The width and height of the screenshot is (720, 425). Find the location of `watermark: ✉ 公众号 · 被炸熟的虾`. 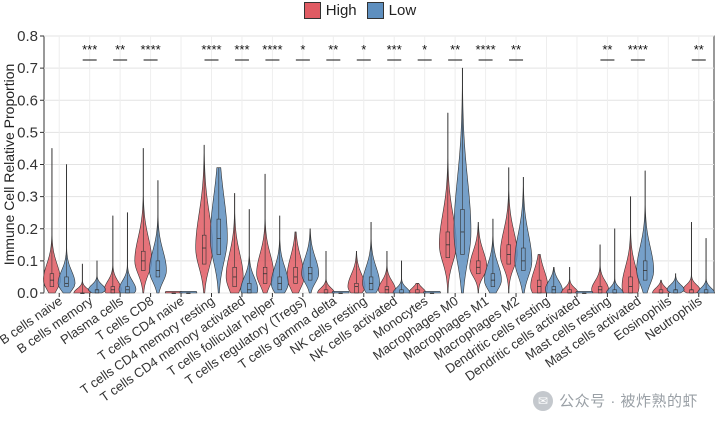

watermark: ✉ 公众号 · 被炸熟的虾 is located at coordinates (615, 400).